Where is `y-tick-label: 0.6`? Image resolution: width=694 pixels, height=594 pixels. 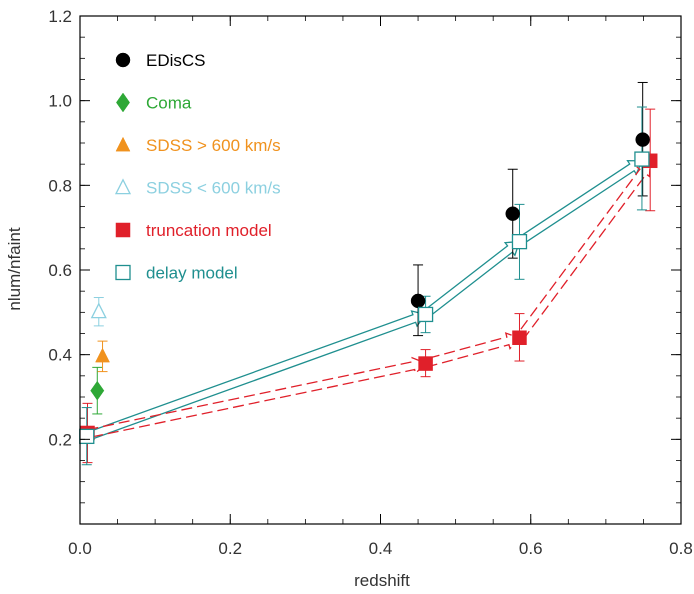
y-tick-label: 0.6 is located at coordinates (60, 270).